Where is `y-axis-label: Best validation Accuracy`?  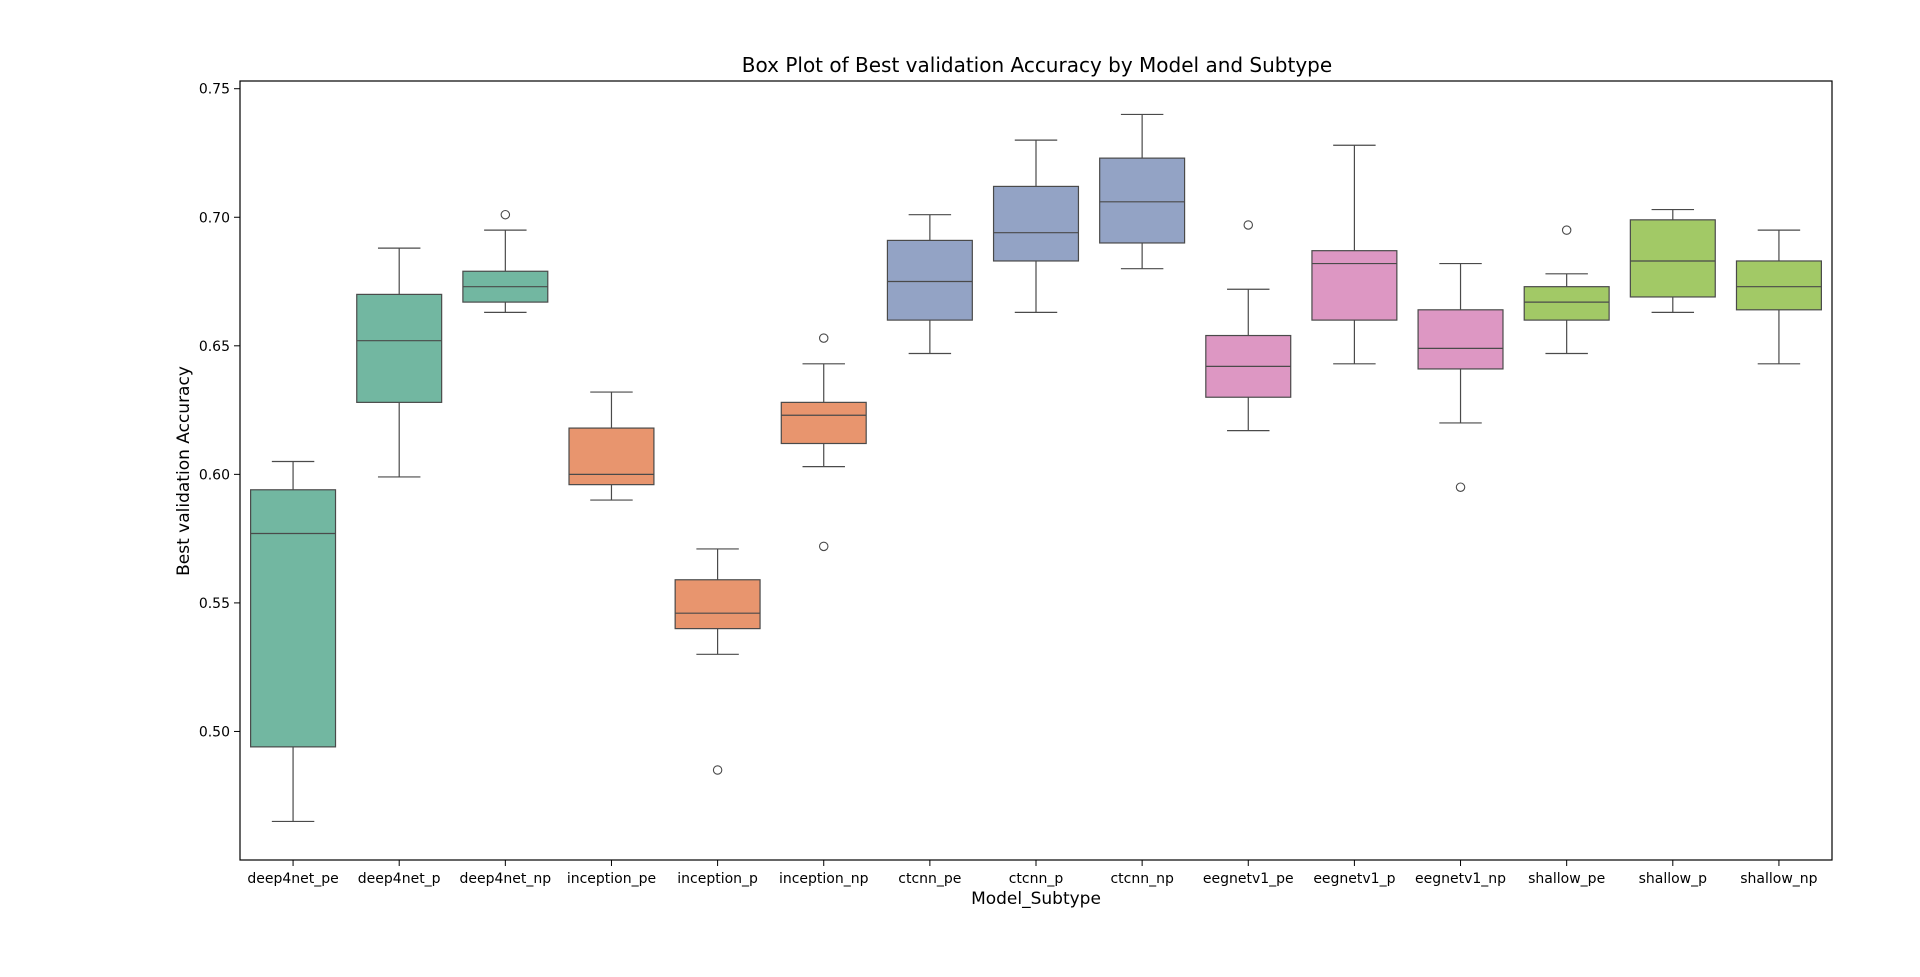 y-axis-label: Best validation Accuracy is located at coordinates (184, 471).